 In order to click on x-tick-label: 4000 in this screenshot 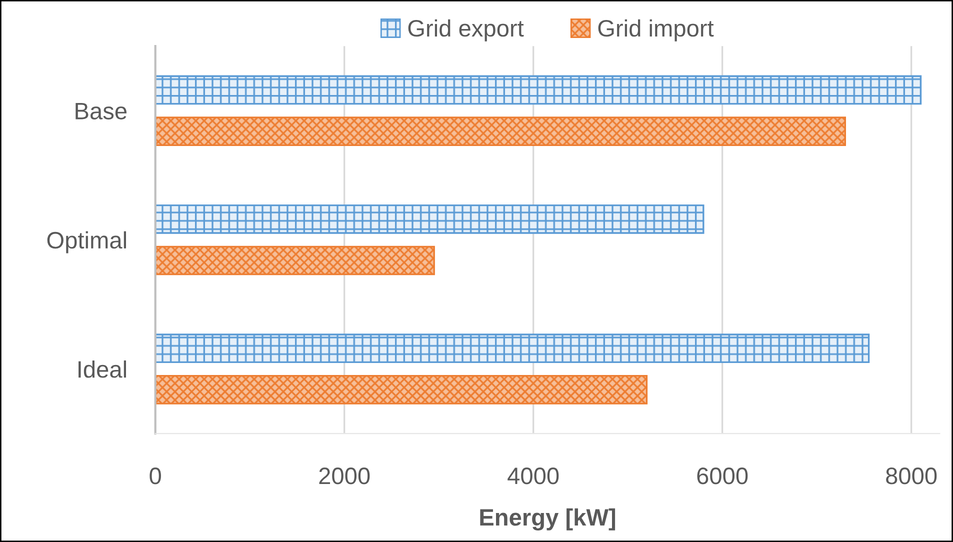, I will do `click(533, 476)`.